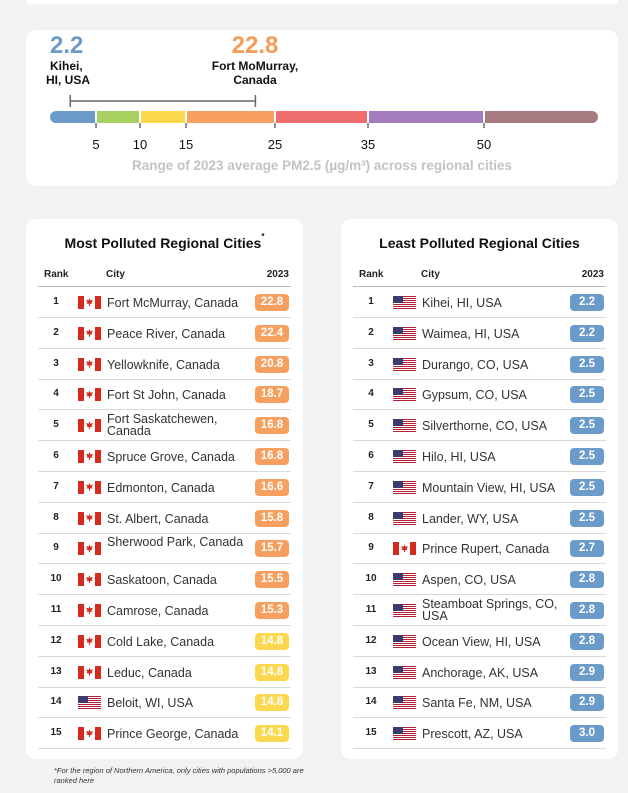  Describe the element at coordinates (471, 333) in the screenshot. I see `city-cell: Waimea, HI, USA` at that location.